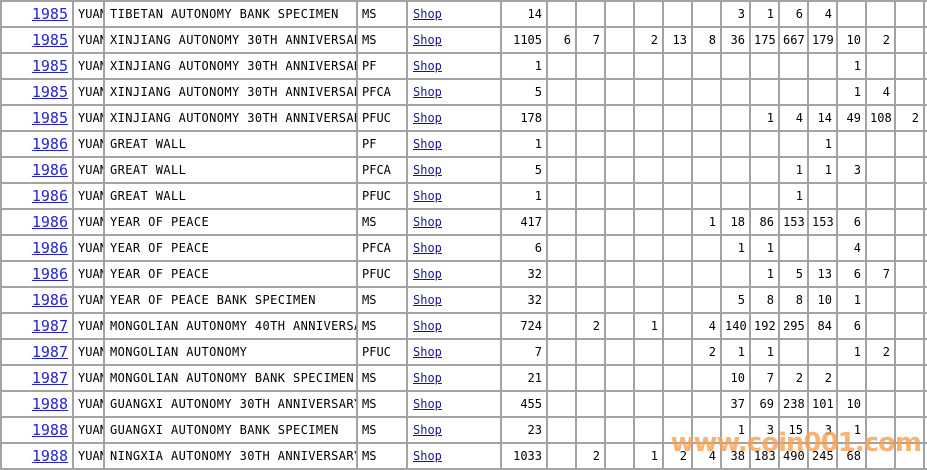 This screenshot has width=927, height=470. Describe the element at coordinates (524, 274) in the screenshot. I see `total-count-cell: 32` at that location.